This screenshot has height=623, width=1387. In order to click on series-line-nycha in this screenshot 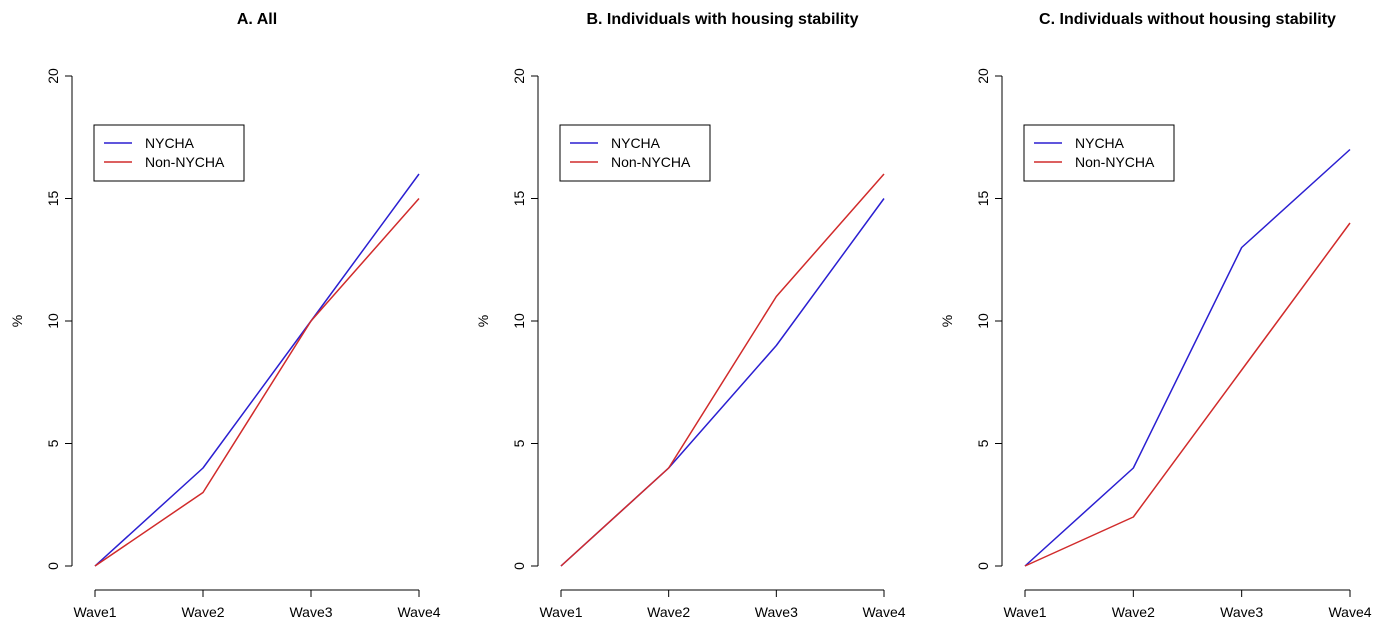, I will do `click(257, 370)`.